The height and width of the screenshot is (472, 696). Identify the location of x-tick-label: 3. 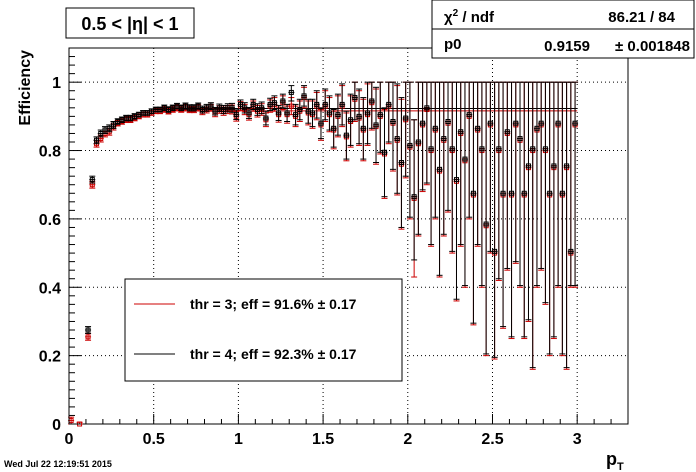
(577, 439).